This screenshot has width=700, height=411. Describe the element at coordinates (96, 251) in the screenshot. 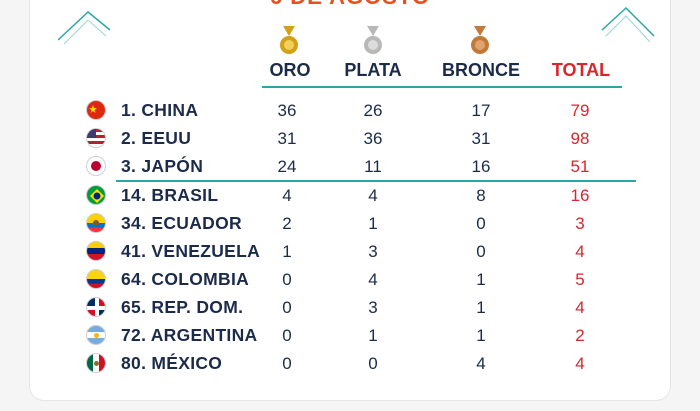

I see `venezuela-flag-icon` at that location.